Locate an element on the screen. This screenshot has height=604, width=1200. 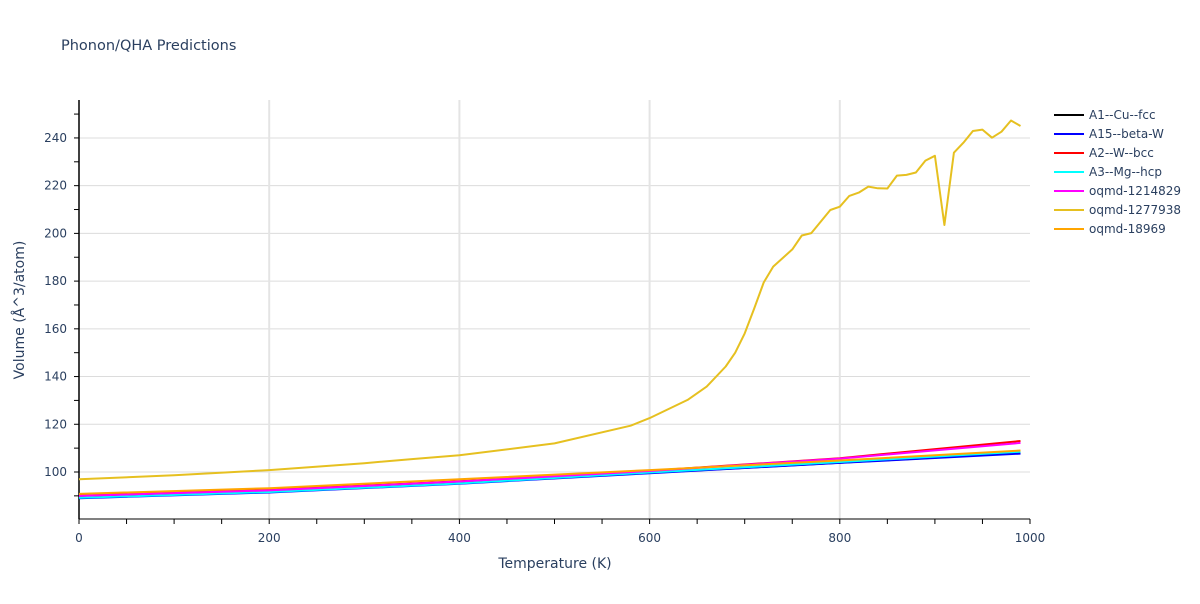
x-tick-label: 0 is located at coordinates (79, 538).